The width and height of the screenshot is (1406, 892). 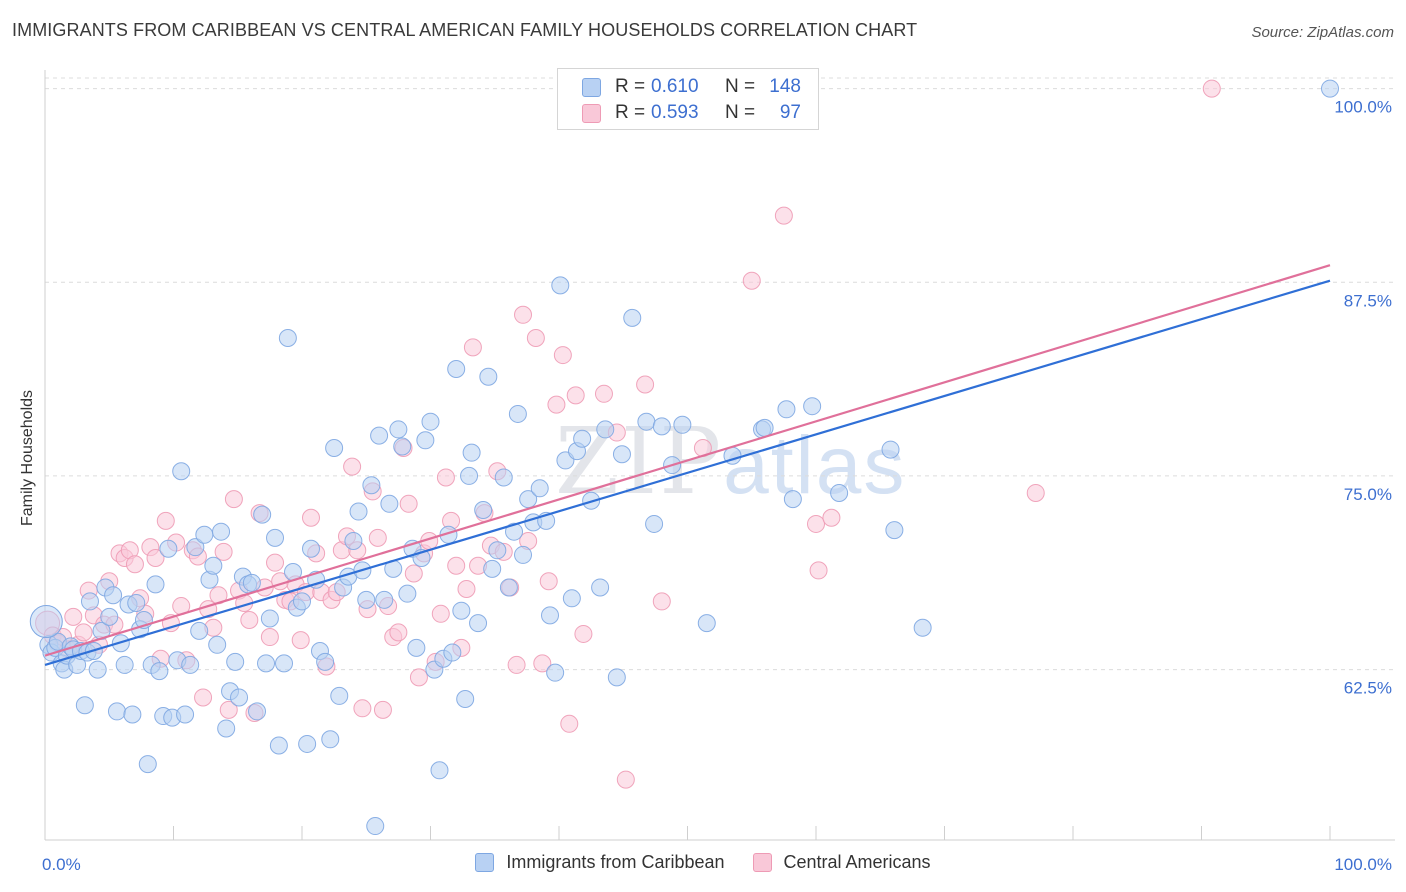 I want to click on legend-n-key: N =, so click(x=740, y=86).